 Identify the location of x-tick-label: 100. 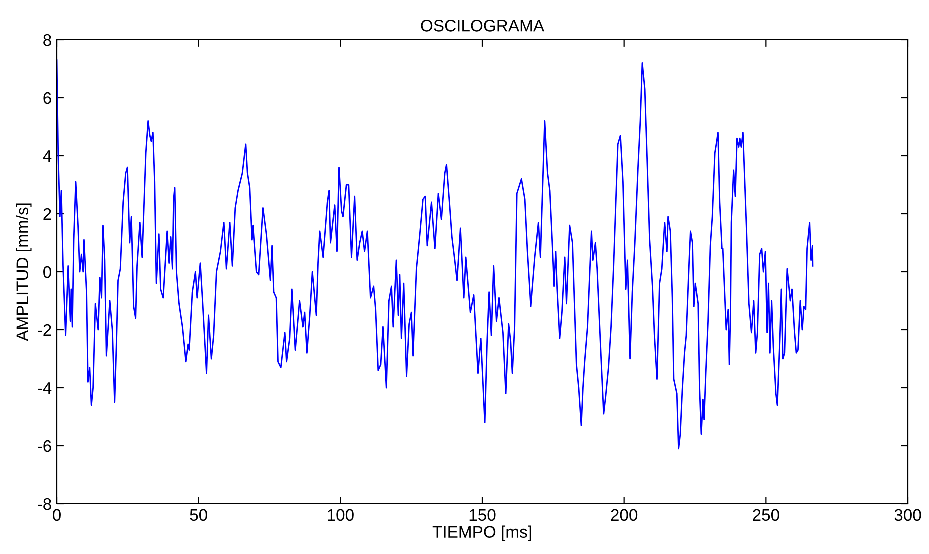
(341, 515).